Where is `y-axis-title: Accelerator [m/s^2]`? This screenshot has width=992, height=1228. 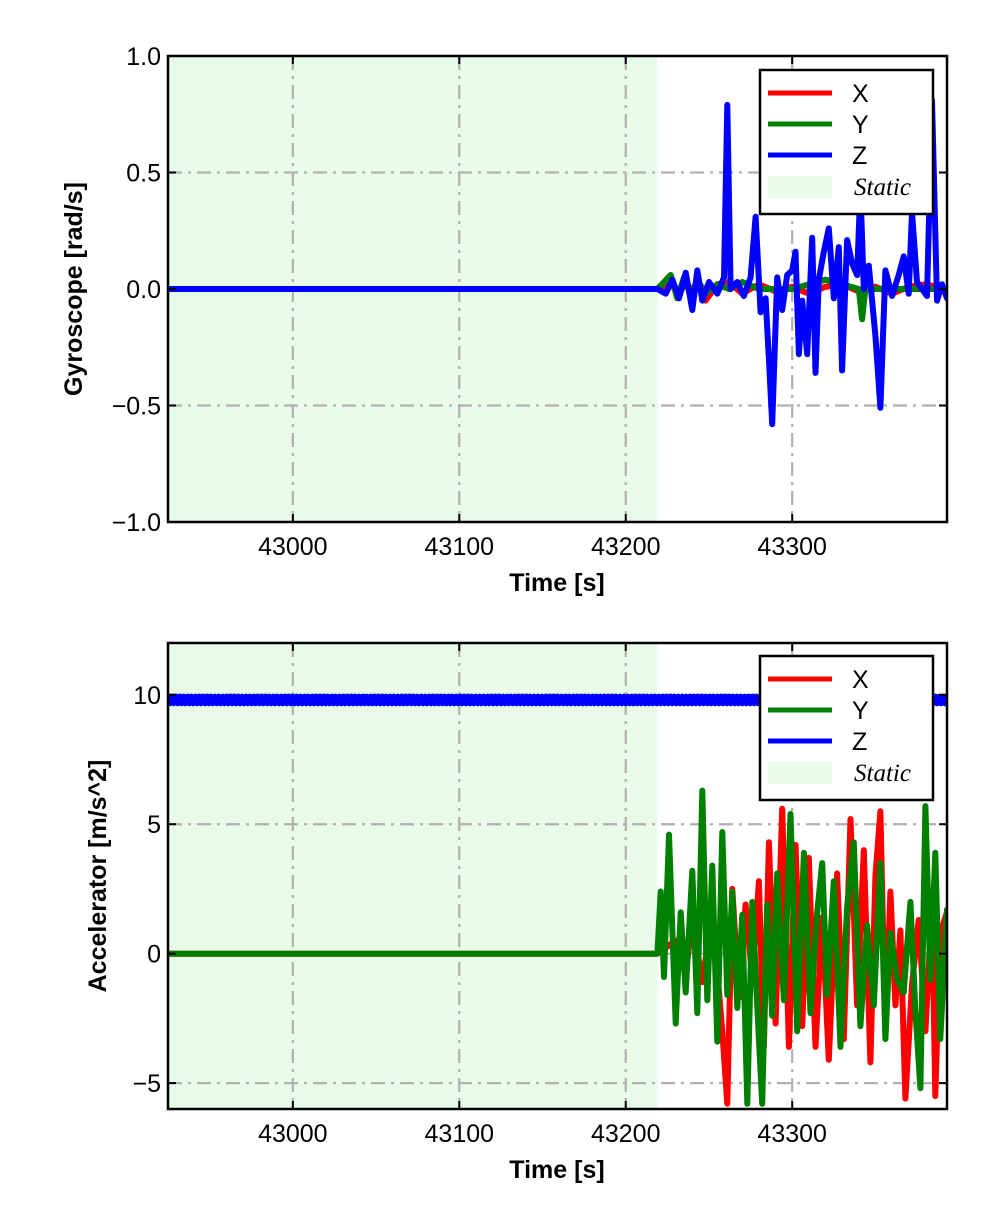
y-axis-title: Accelerator [m/s^2] is located at coordinates (98, 876).